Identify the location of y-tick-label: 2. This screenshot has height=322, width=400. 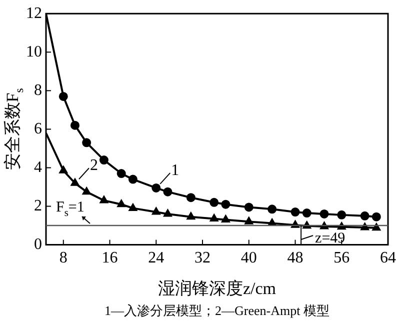
(38, 205).